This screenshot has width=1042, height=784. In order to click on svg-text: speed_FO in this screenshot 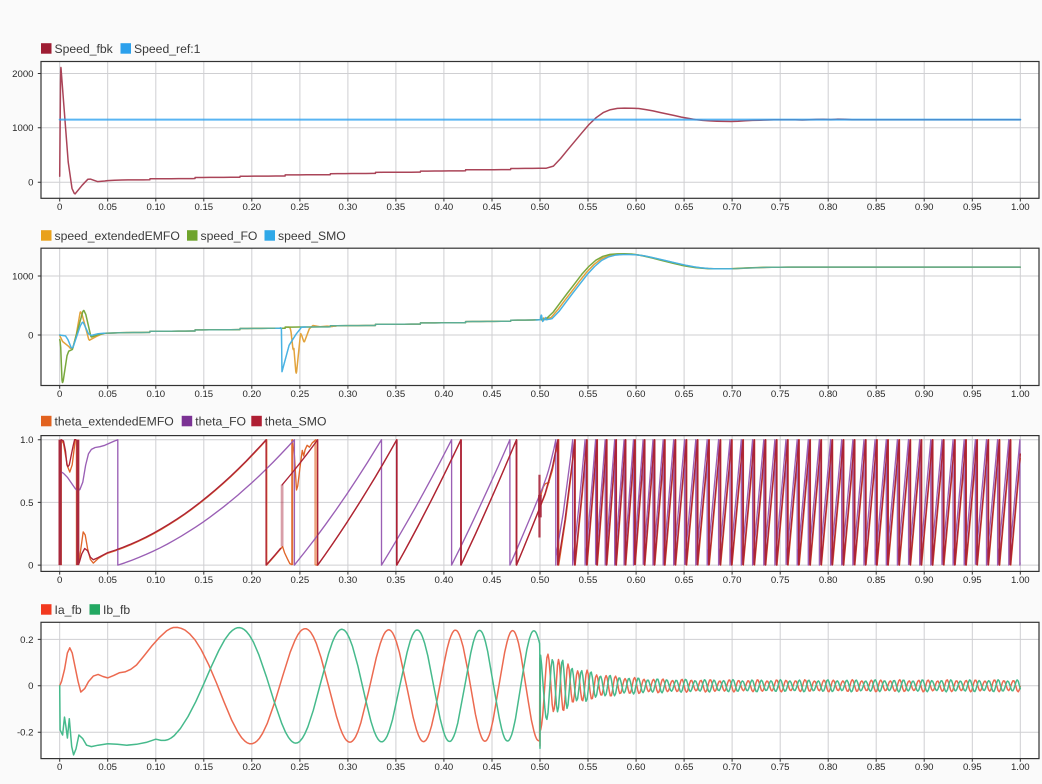, I will do `click(229, 236)`.